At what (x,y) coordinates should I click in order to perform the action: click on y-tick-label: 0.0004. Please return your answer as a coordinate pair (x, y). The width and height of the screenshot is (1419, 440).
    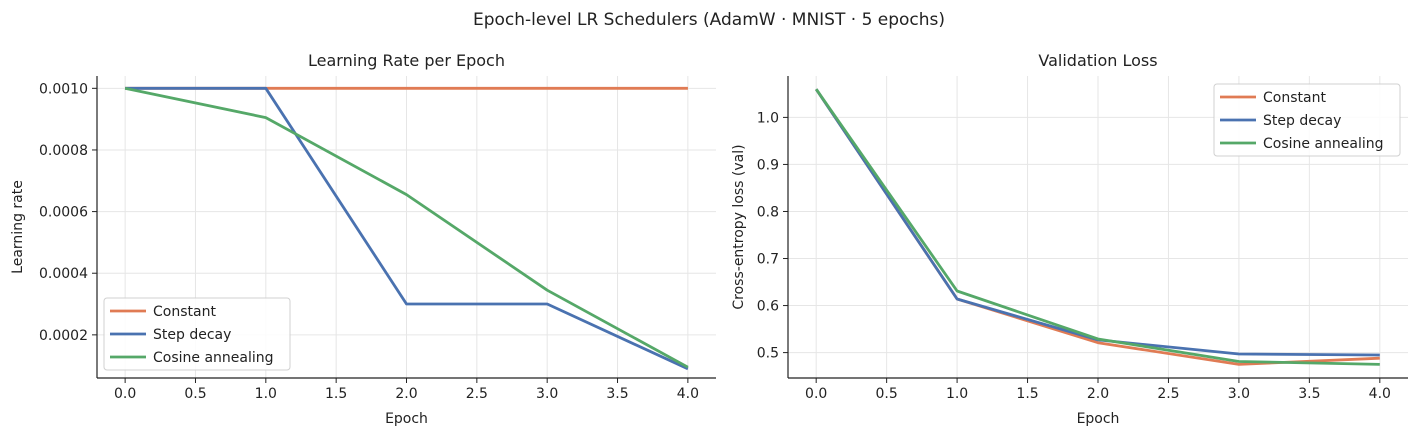
    Looking at the image, I should click on (63, 274).